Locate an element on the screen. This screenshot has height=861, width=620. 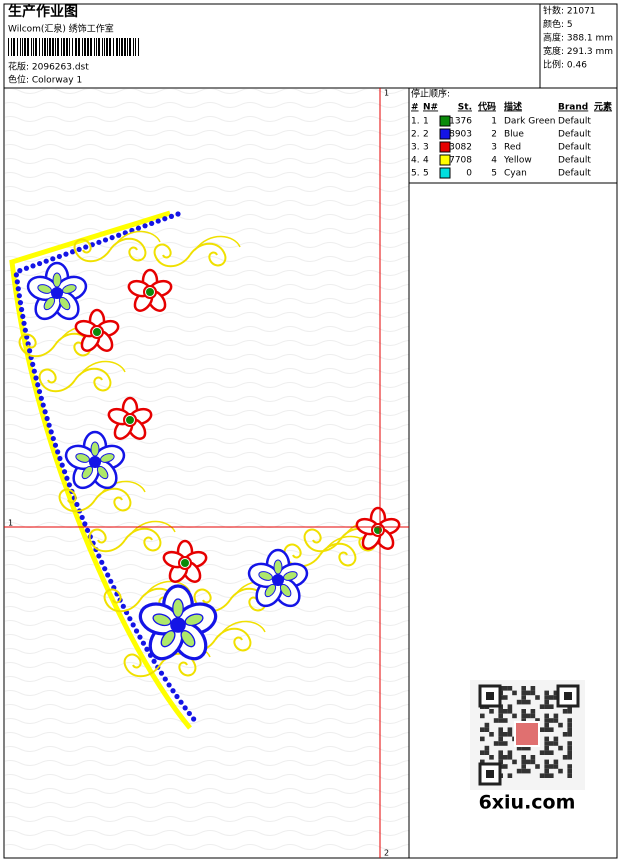
row-description: Dark Green is located at coordinates (529, 122).